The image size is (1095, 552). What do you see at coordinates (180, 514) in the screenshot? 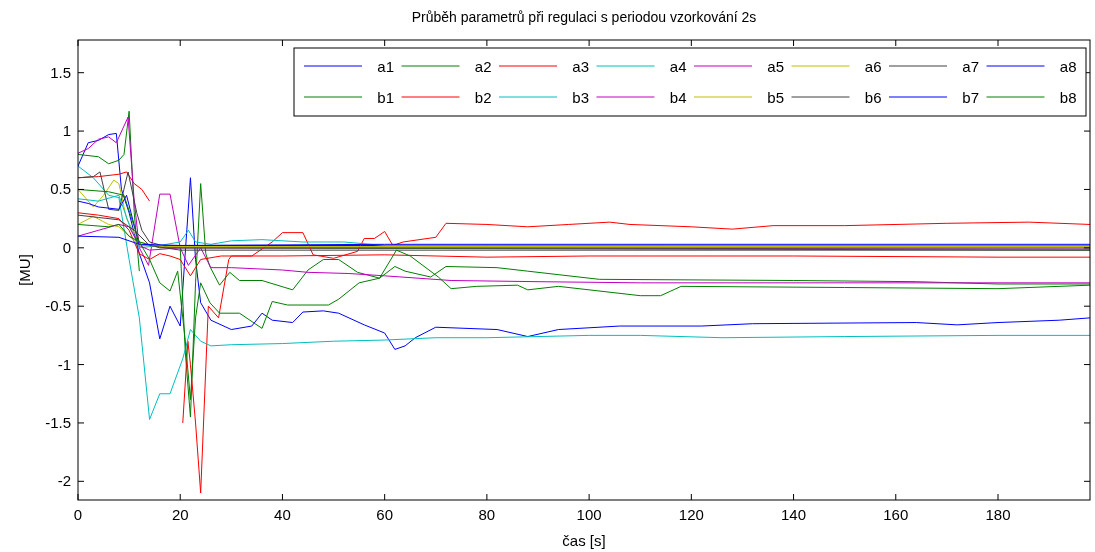
I see `x-tick-label: 20` at bounding box center [180, 514].